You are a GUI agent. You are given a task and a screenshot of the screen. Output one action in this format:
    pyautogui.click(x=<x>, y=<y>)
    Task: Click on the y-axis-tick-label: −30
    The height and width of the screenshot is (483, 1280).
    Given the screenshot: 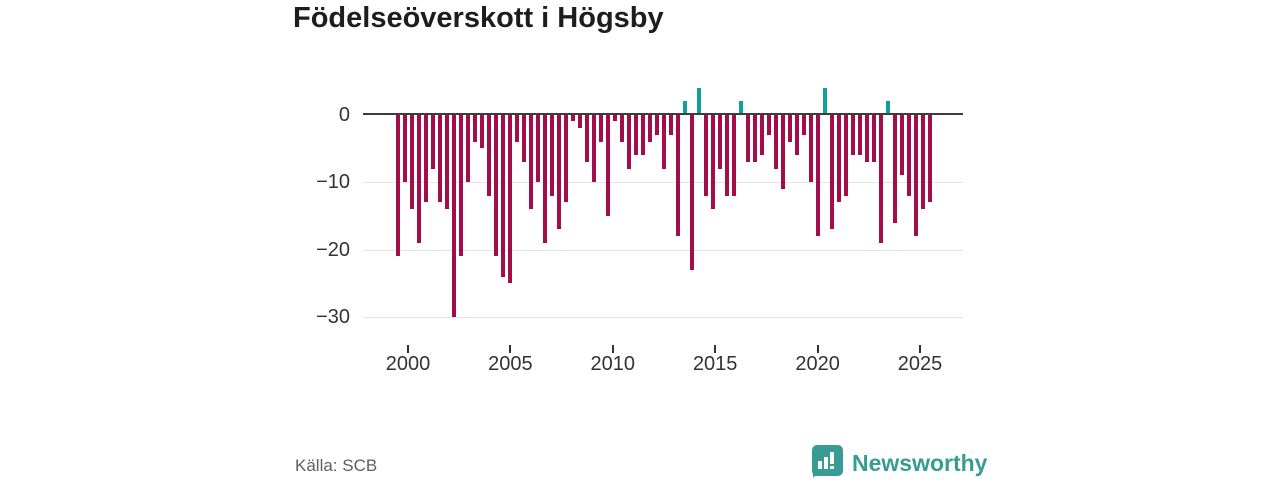 What is the action you would take?
    pyautogui.click(x=333, y=317)
    